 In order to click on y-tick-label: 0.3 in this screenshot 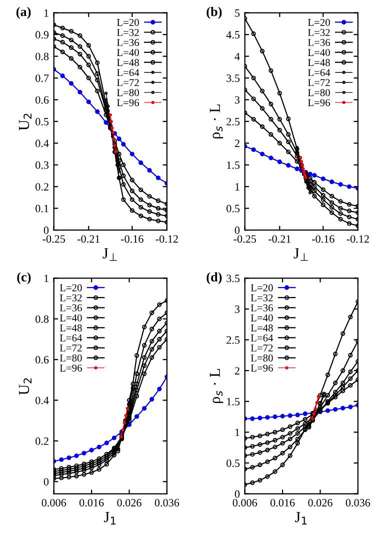, I will do `click(42, 165)`.